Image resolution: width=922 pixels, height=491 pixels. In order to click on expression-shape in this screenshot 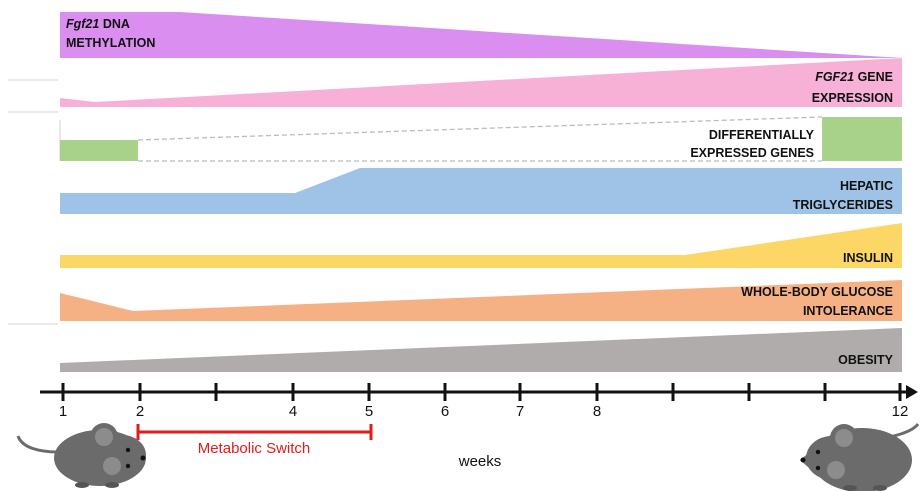, I will do `click(481, 82)`.